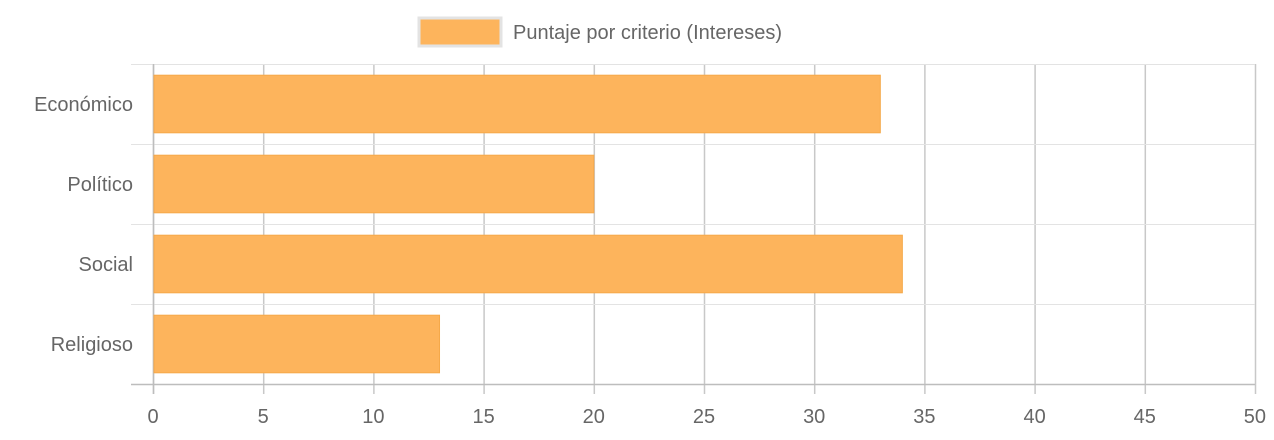 This screenshot has width=1274, height=440. I want to click on x-tick-label: 10, so click(373, 417).